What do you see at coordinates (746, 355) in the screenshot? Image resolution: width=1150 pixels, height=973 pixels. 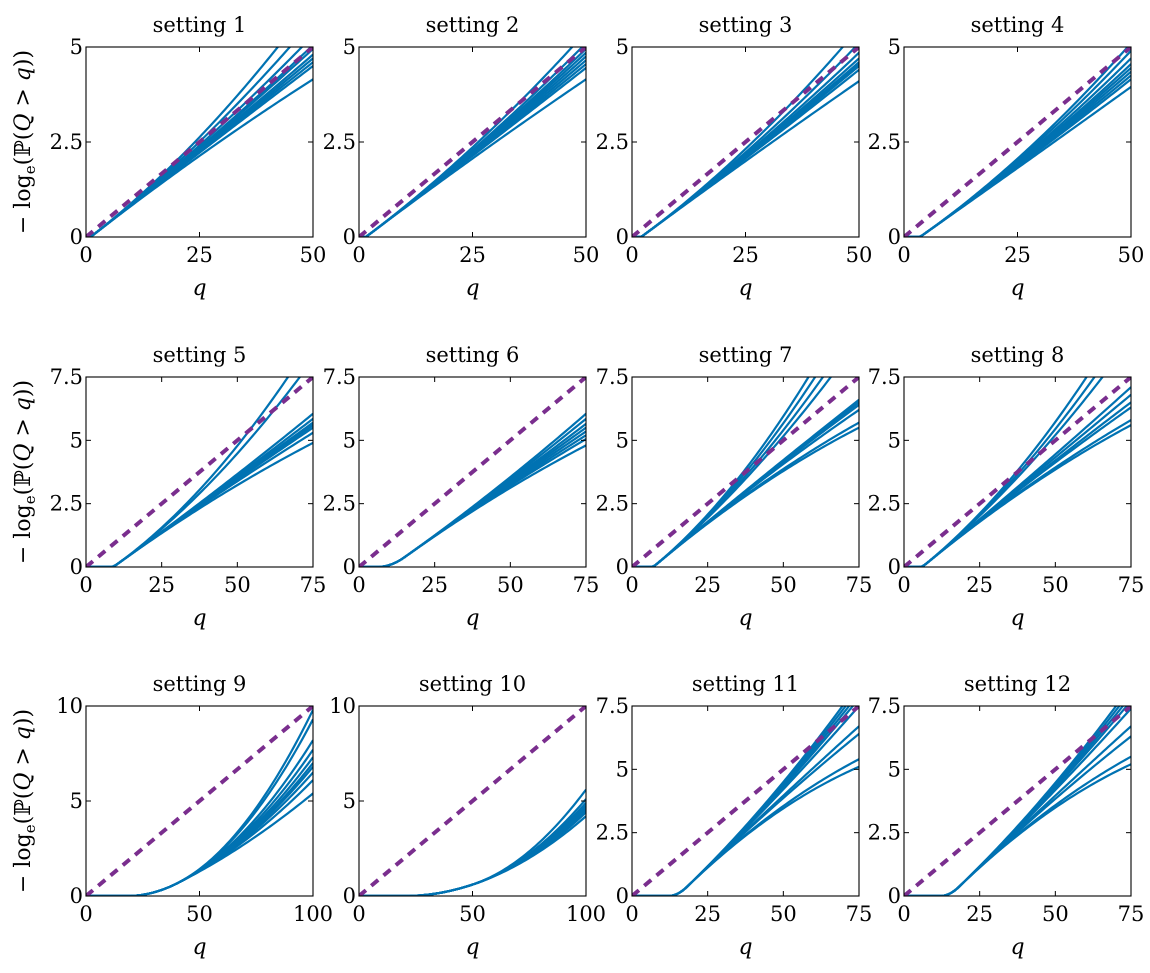 I see `panel-title: setting 7` at bounding box center [746, 355].